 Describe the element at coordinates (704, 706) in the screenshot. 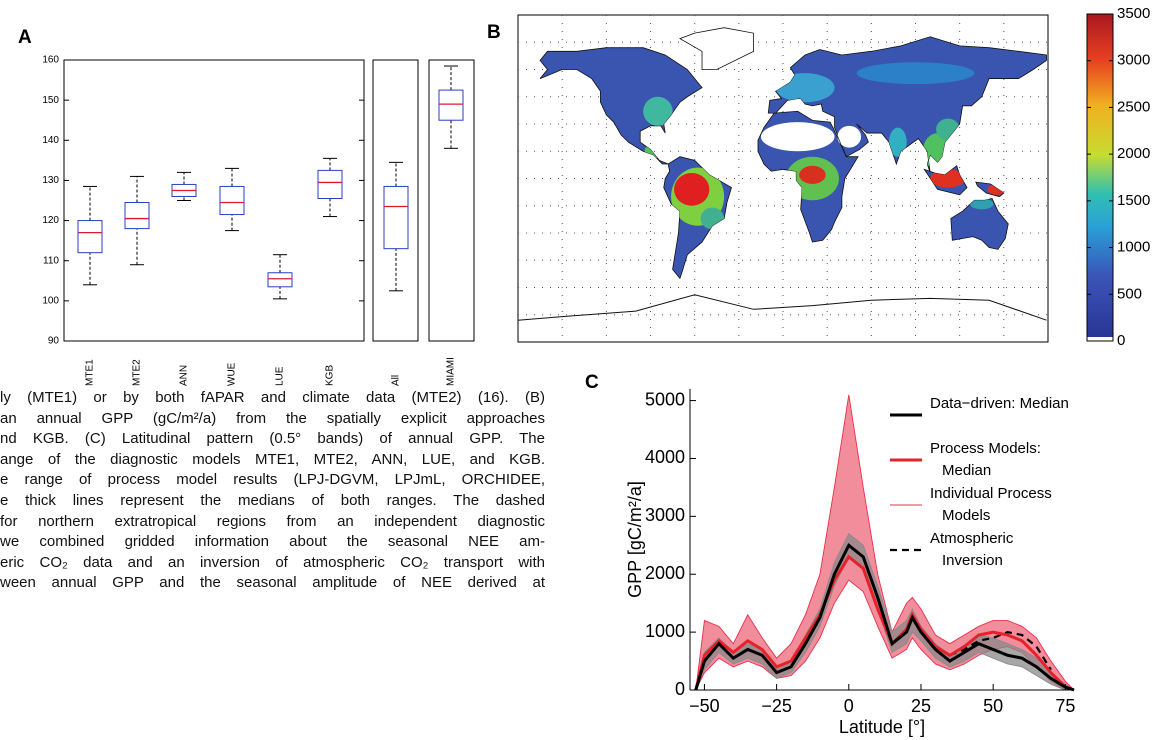

I see `x-tick-label: −50` at that location.